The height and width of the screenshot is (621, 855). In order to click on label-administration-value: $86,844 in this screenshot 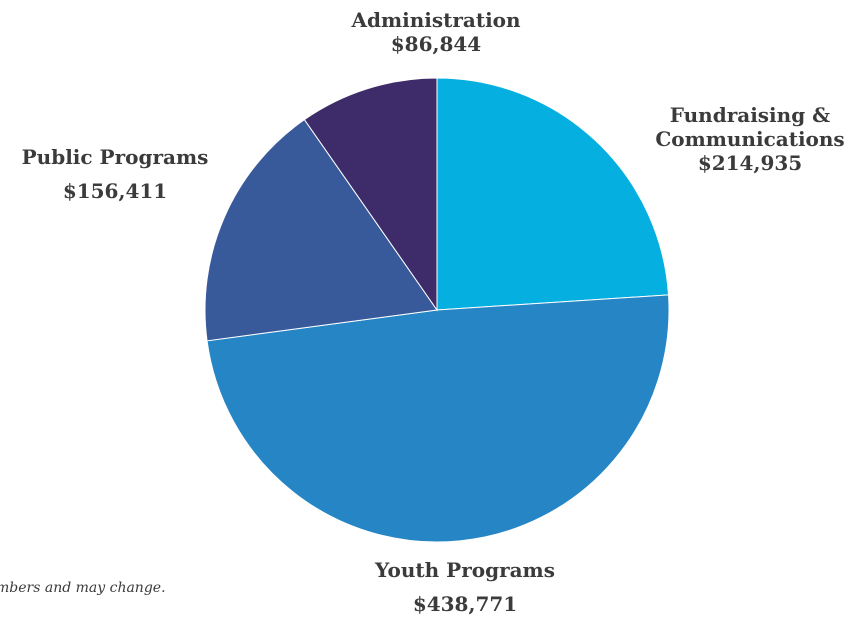, I will do `click(436, 44)`.